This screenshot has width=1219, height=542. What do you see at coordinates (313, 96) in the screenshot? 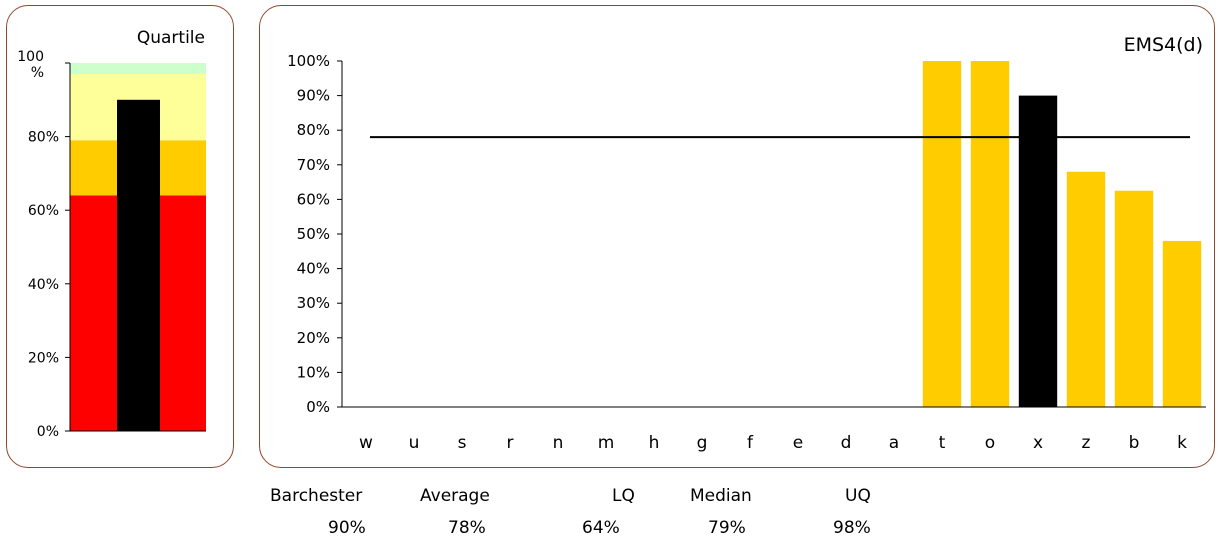
I see `y-tick-label: 90%` at bounding box center [313, 96].